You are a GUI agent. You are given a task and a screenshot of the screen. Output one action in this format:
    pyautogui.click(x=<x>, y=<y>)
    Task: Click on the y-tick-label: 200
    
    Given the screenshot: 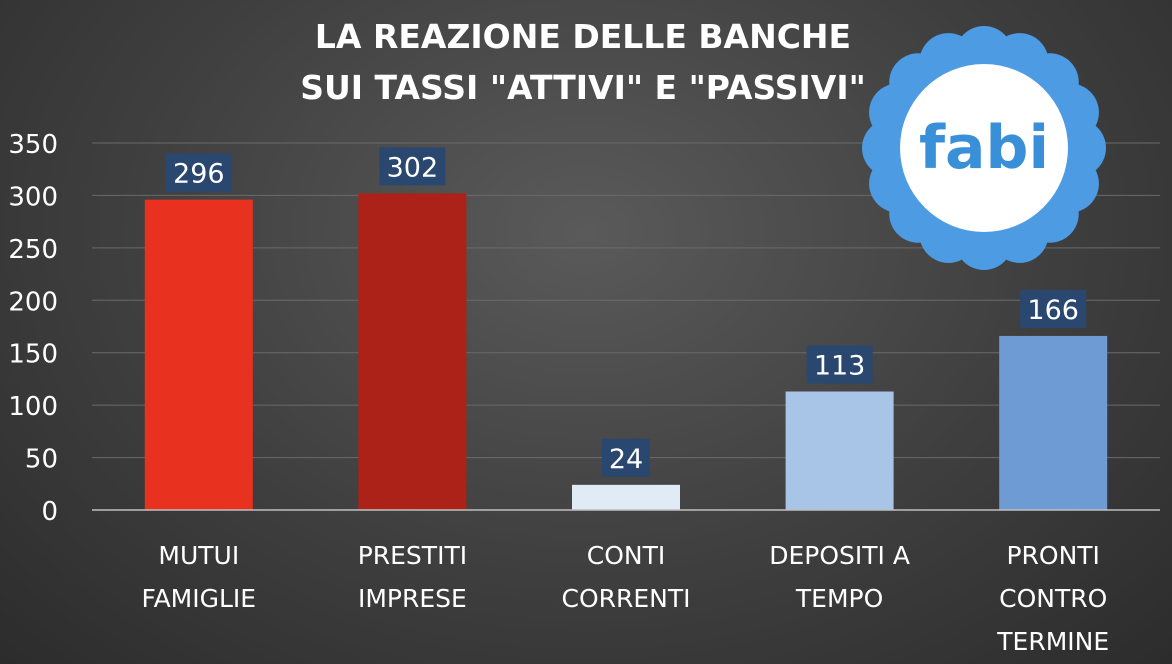 What is the action you would take?
    pyautogui.click(x=33, y=302)
    